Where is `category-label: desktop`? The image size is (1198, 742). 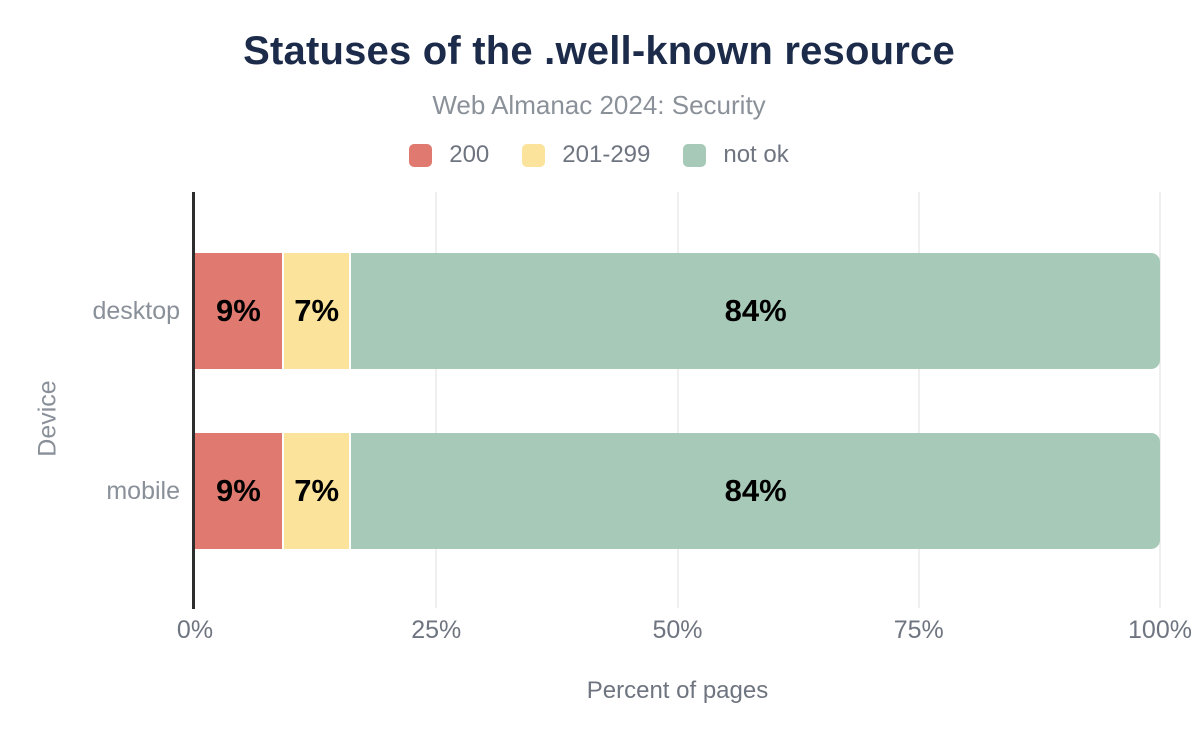 category-label: desktop is located at coordinates (136, 310).